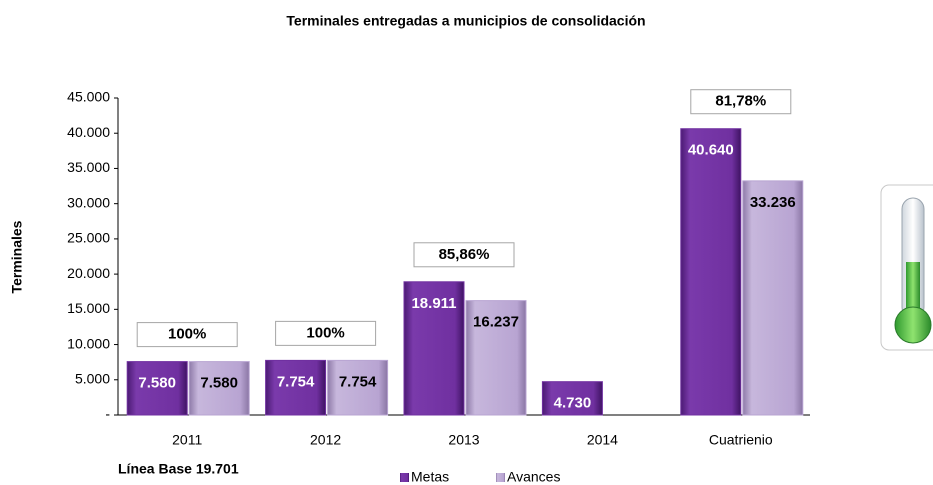 Image resolution: width=933 pixels, height=485 pixels. What do you see at coordinates (741, 440) in the screenshot?
I see `x-tick-label: Cuatrienio` at bounding box center [741, 440].